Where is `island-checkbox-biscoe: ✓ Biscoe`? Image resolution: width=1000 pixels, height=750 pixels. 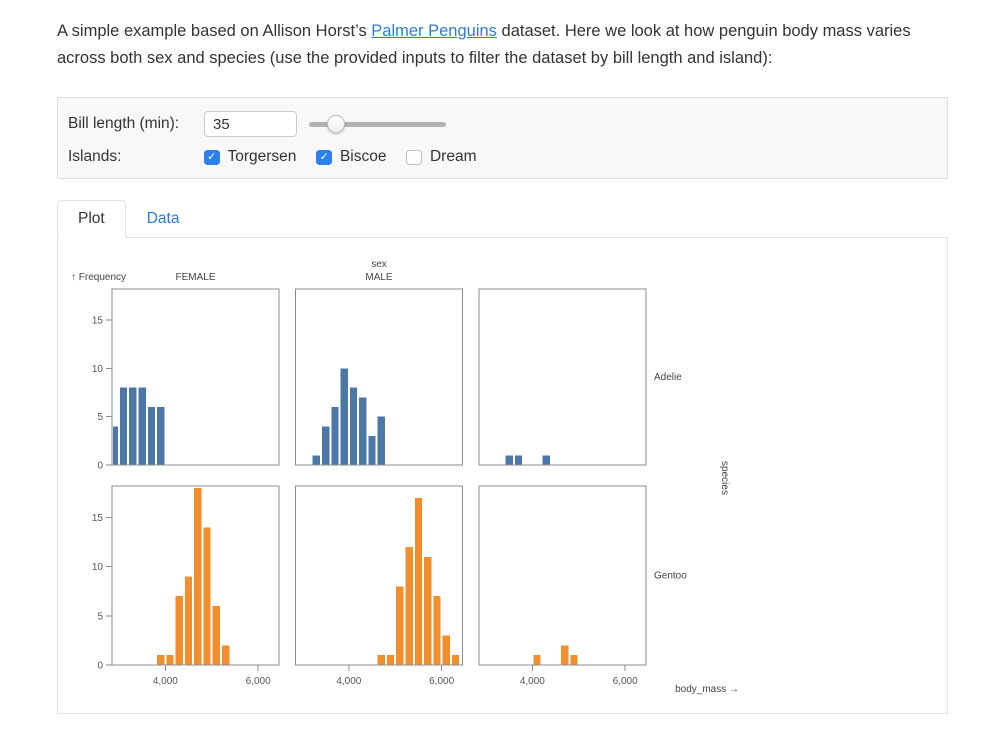 island-checkbox-biscoe: ✓ Biscoe is located at coordinates (351, 157).